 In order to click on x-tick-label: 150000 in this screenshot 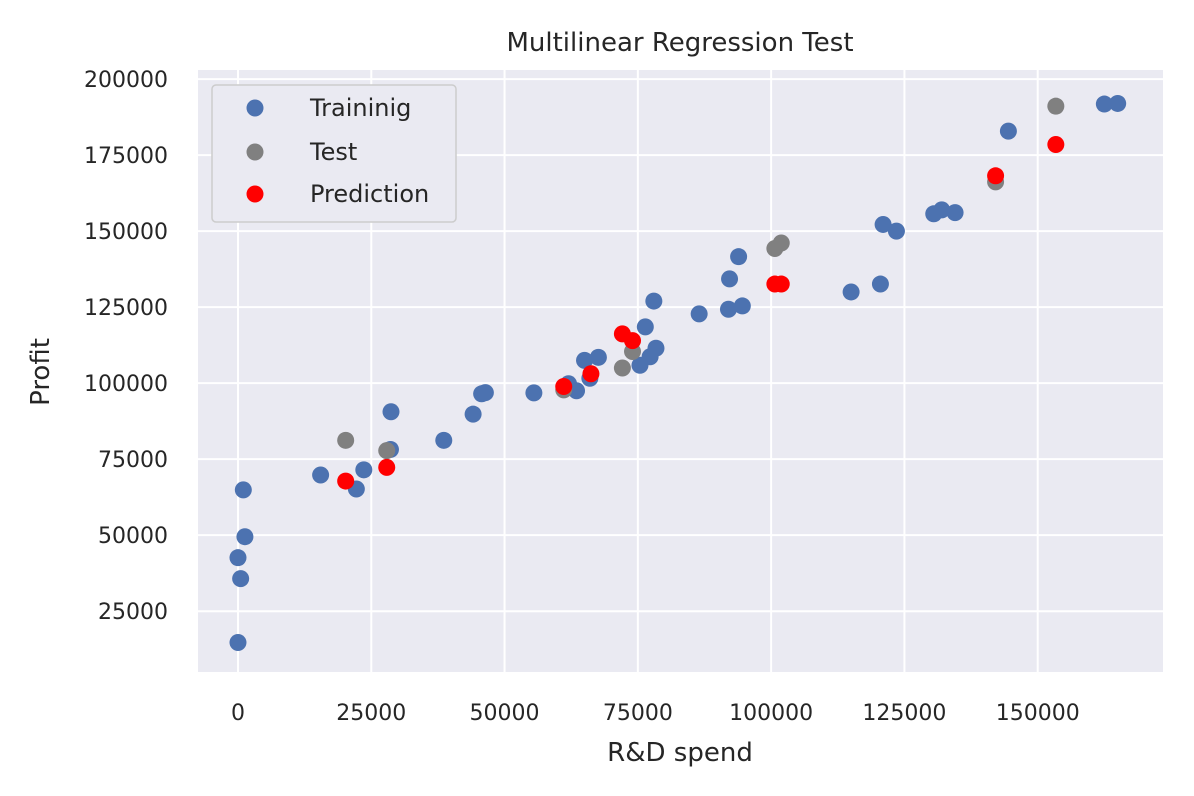, I will do `click(1038, 713)`.